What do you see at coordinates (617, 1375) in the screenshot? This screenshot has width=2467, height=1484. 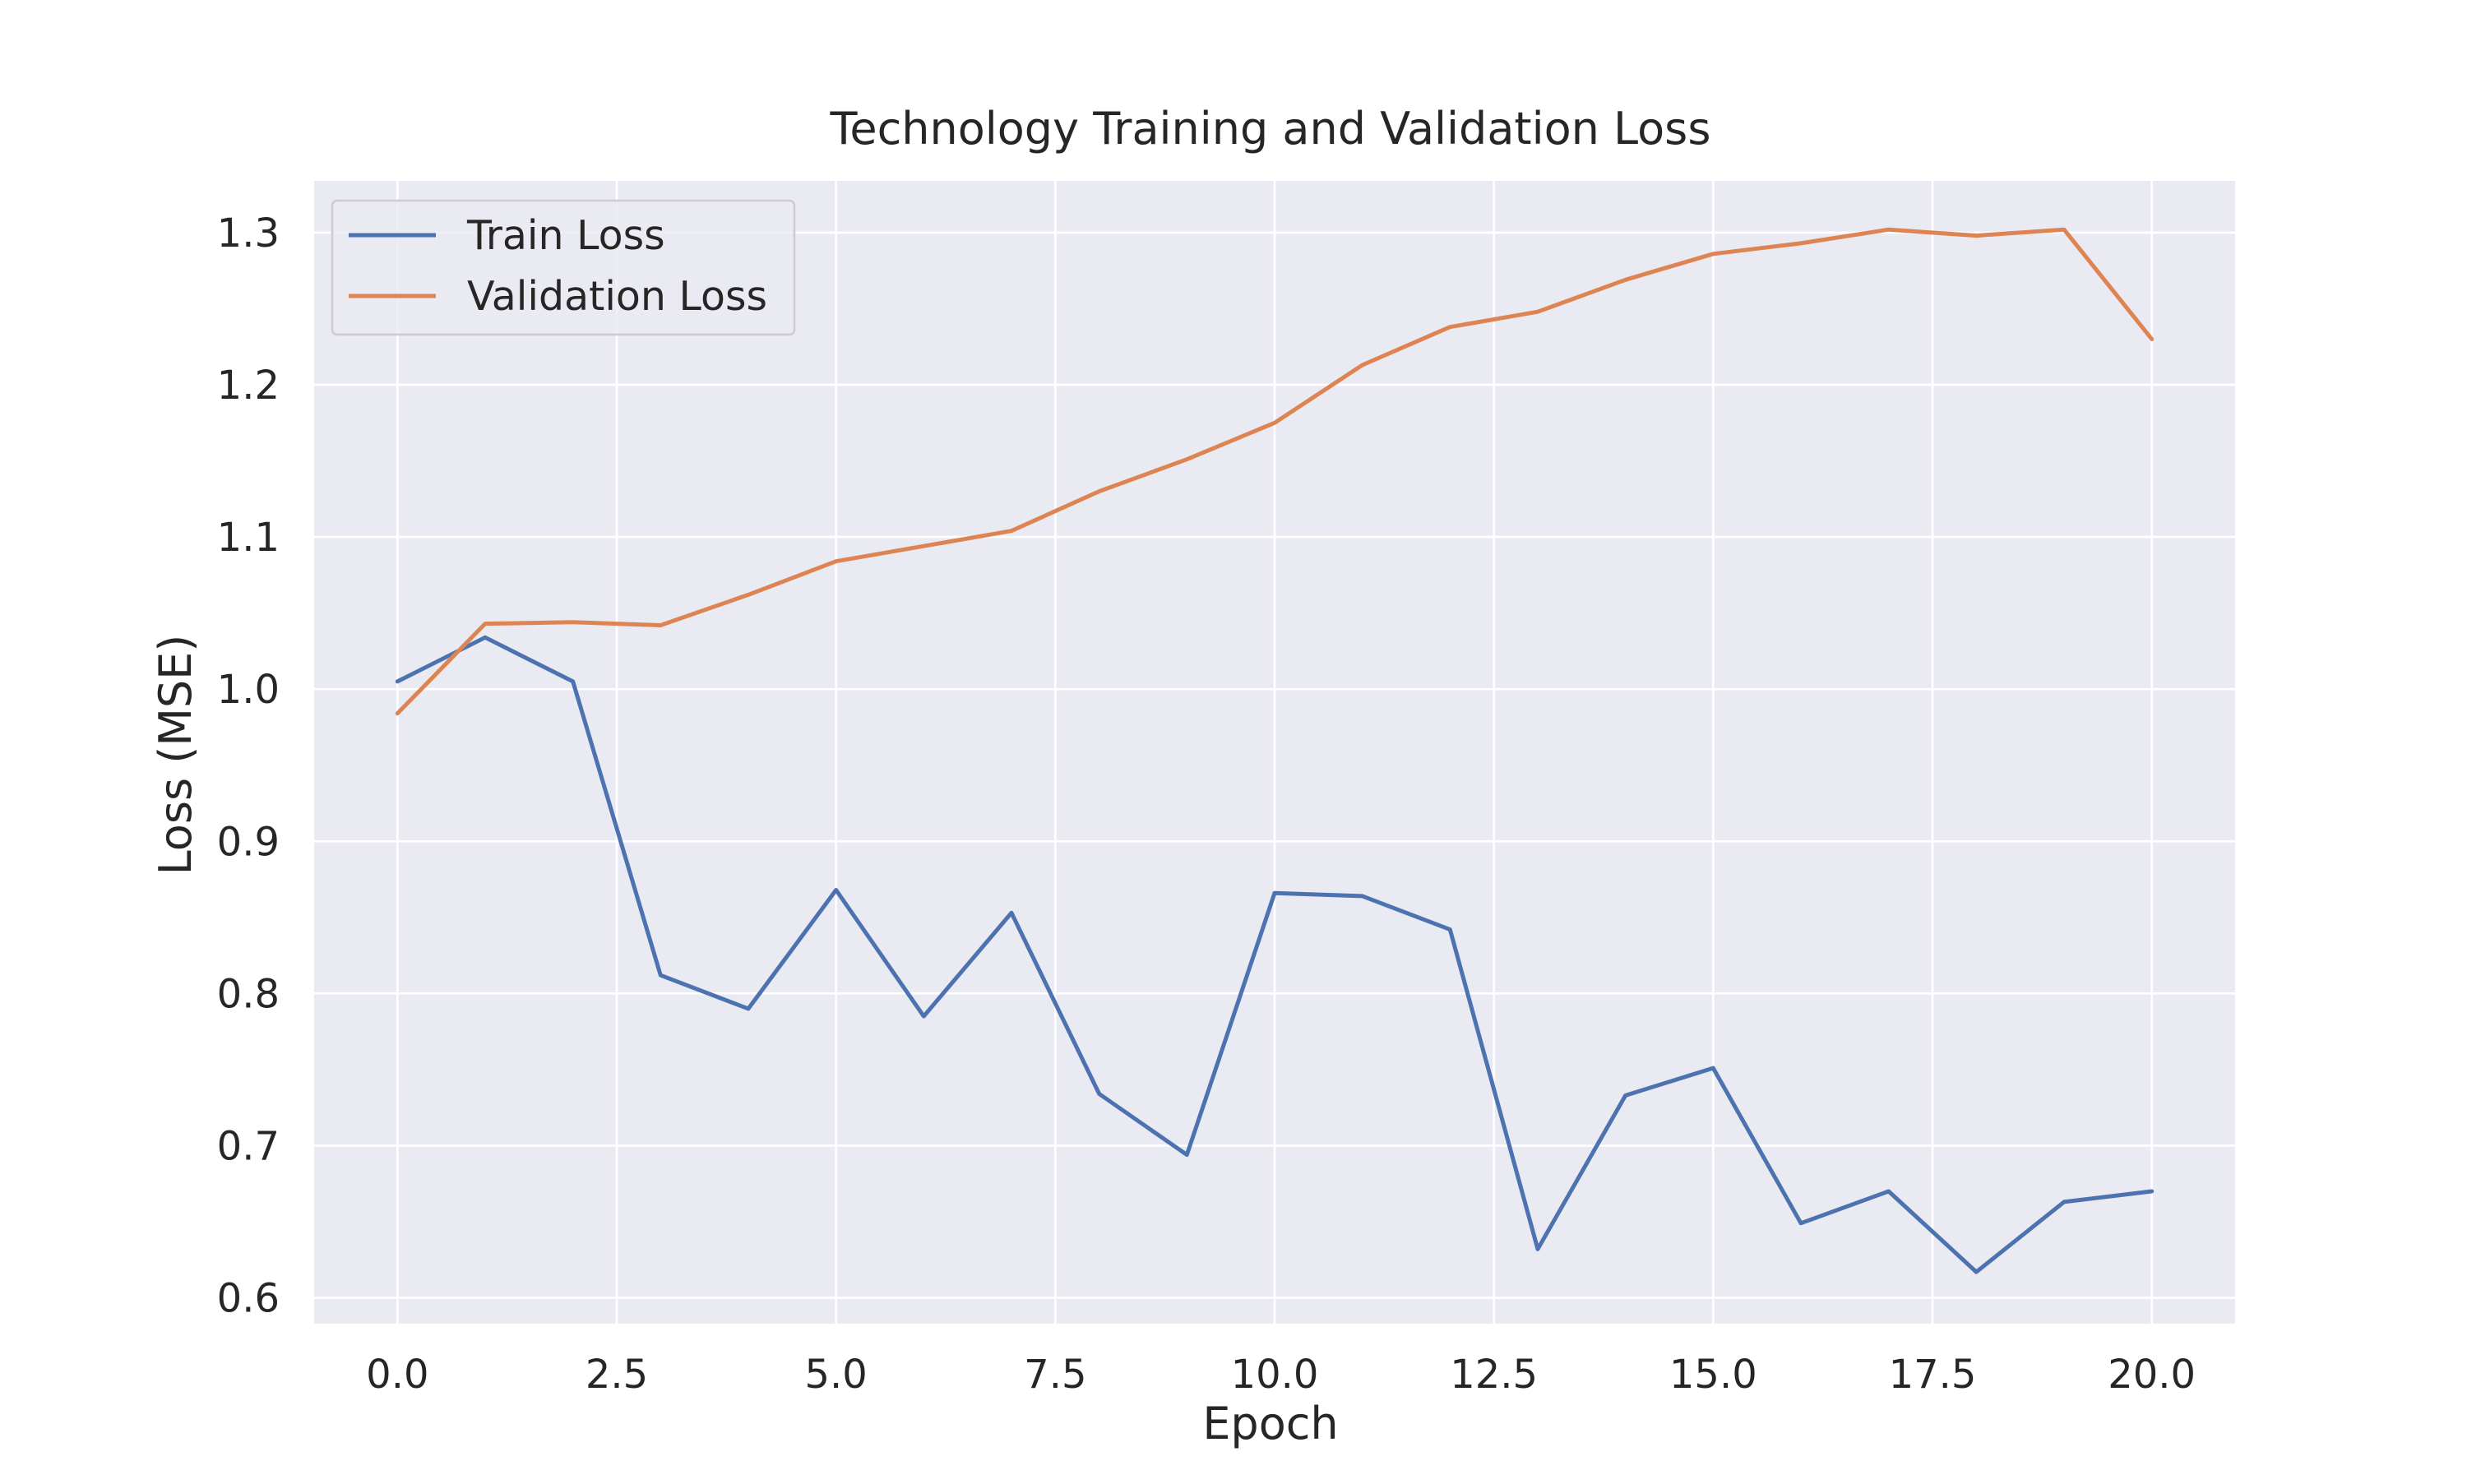 I see `x-tick-label: 2.5` at bounding box center [617, 1375].